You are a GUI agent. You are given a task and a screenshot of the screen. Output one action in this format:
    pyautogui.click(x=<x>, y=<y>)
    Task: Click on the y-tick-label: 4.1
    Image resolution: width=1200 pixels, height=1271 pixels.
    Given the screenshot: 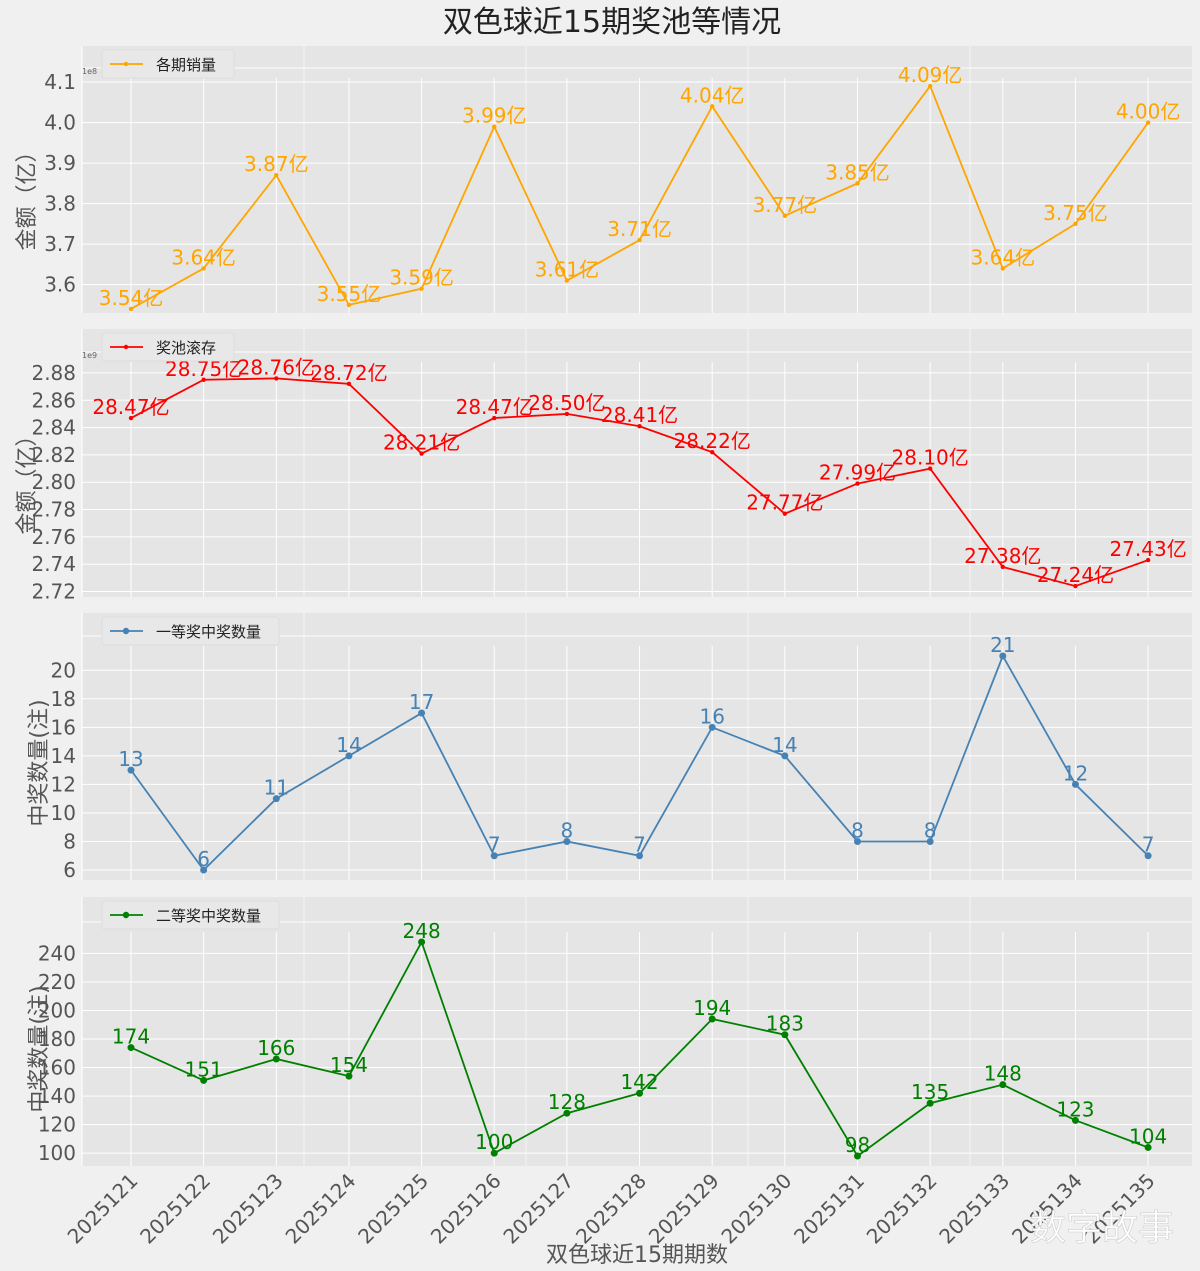 What is the action you would take?
    pyautogui.click(x=60, y=82)
    